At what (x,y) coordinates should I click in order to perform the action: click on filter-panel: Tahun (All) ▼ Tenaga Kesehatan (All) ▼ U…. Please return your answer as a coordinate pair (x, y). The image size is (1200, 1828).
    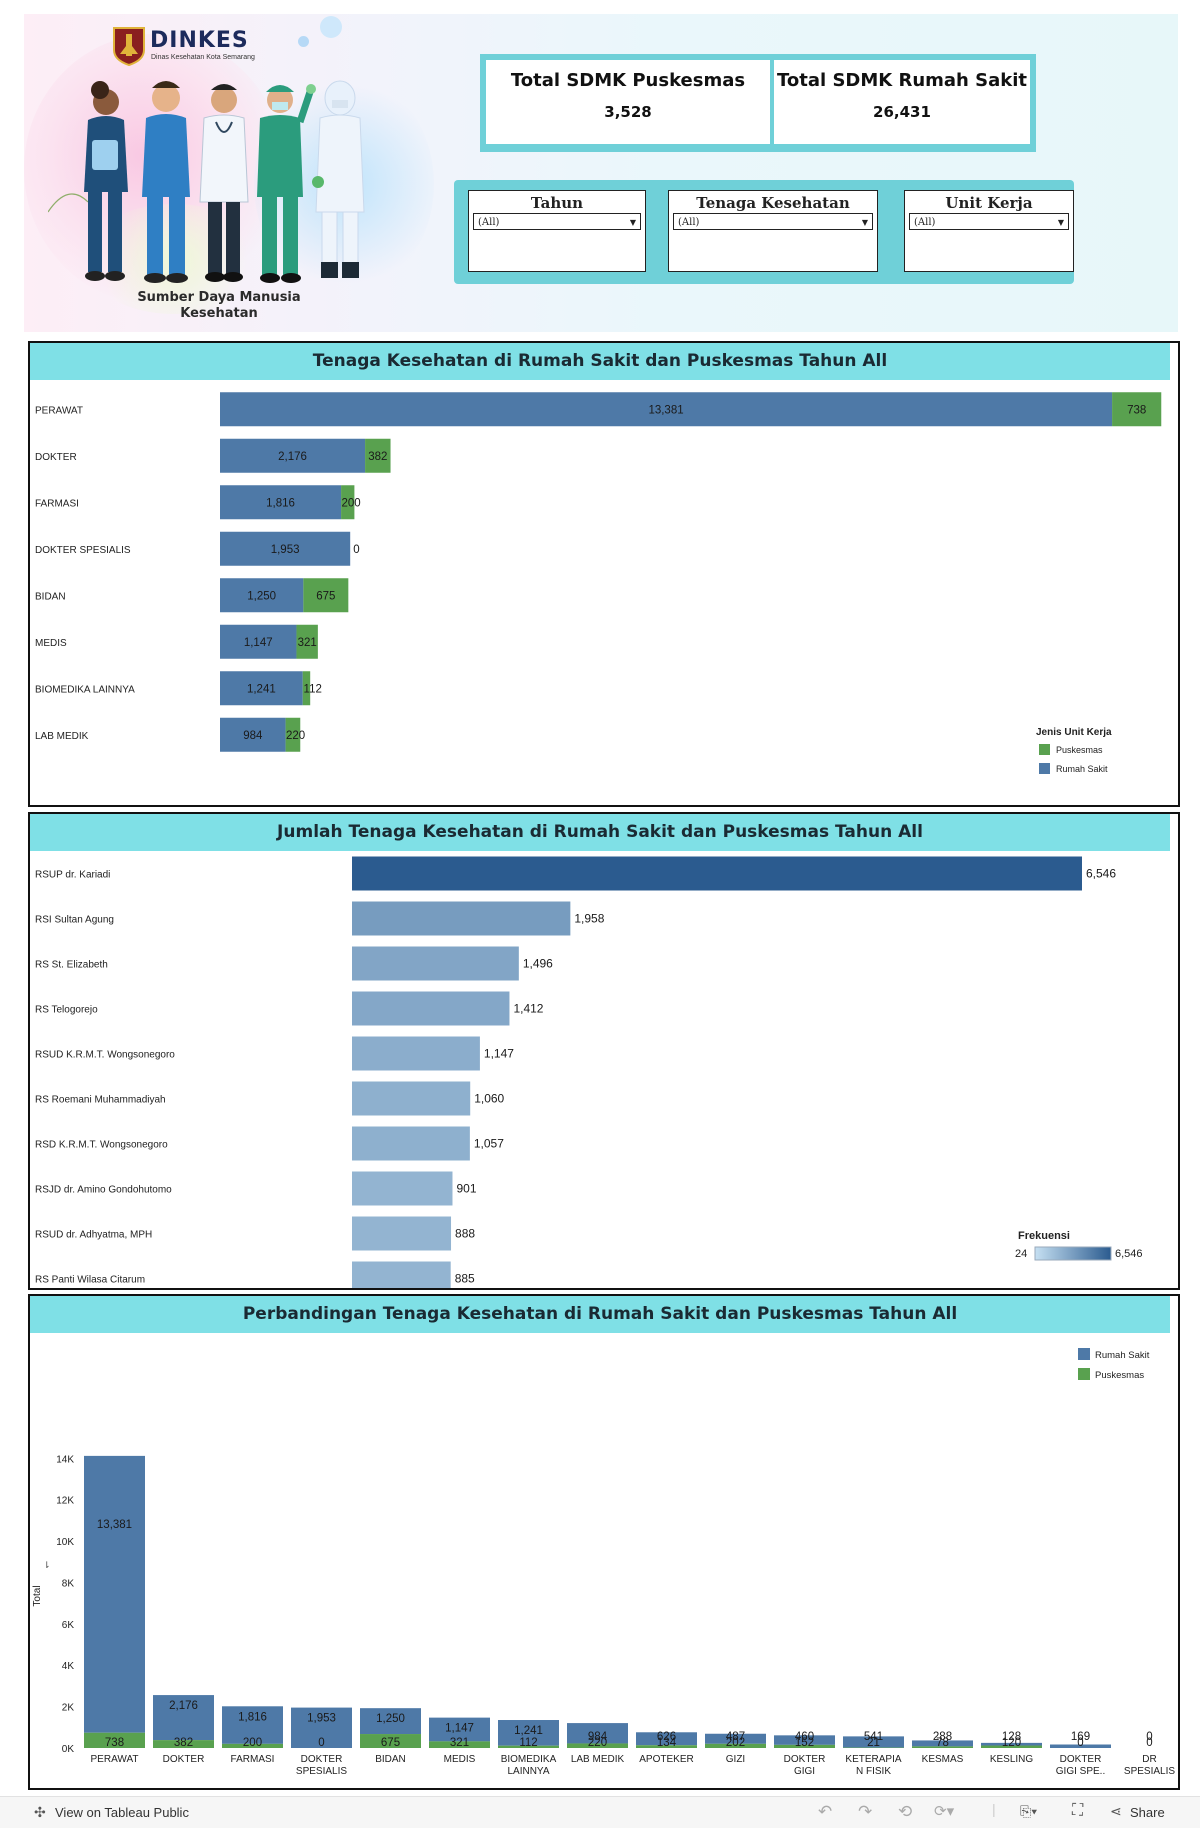
    Looking at the image, I should click on (764, 232).